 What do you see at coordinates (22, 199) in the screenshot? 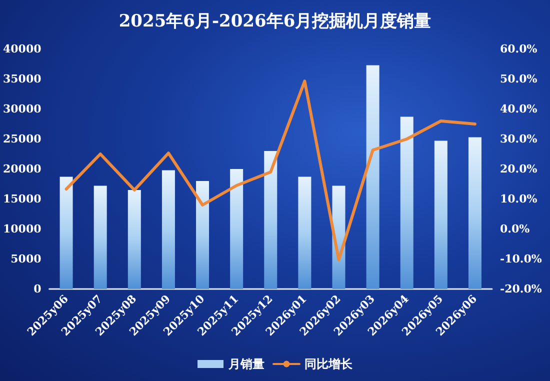
I see `y-tick-label: 15000` at bounding box center [22, 199].